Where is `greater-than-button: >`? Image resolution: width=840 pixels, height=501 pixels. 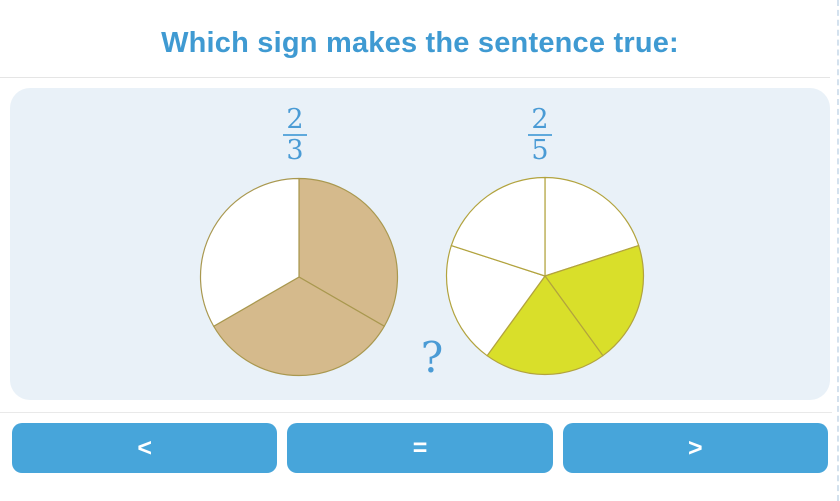
greater-than-button: > is located at coordinates (695, 448).